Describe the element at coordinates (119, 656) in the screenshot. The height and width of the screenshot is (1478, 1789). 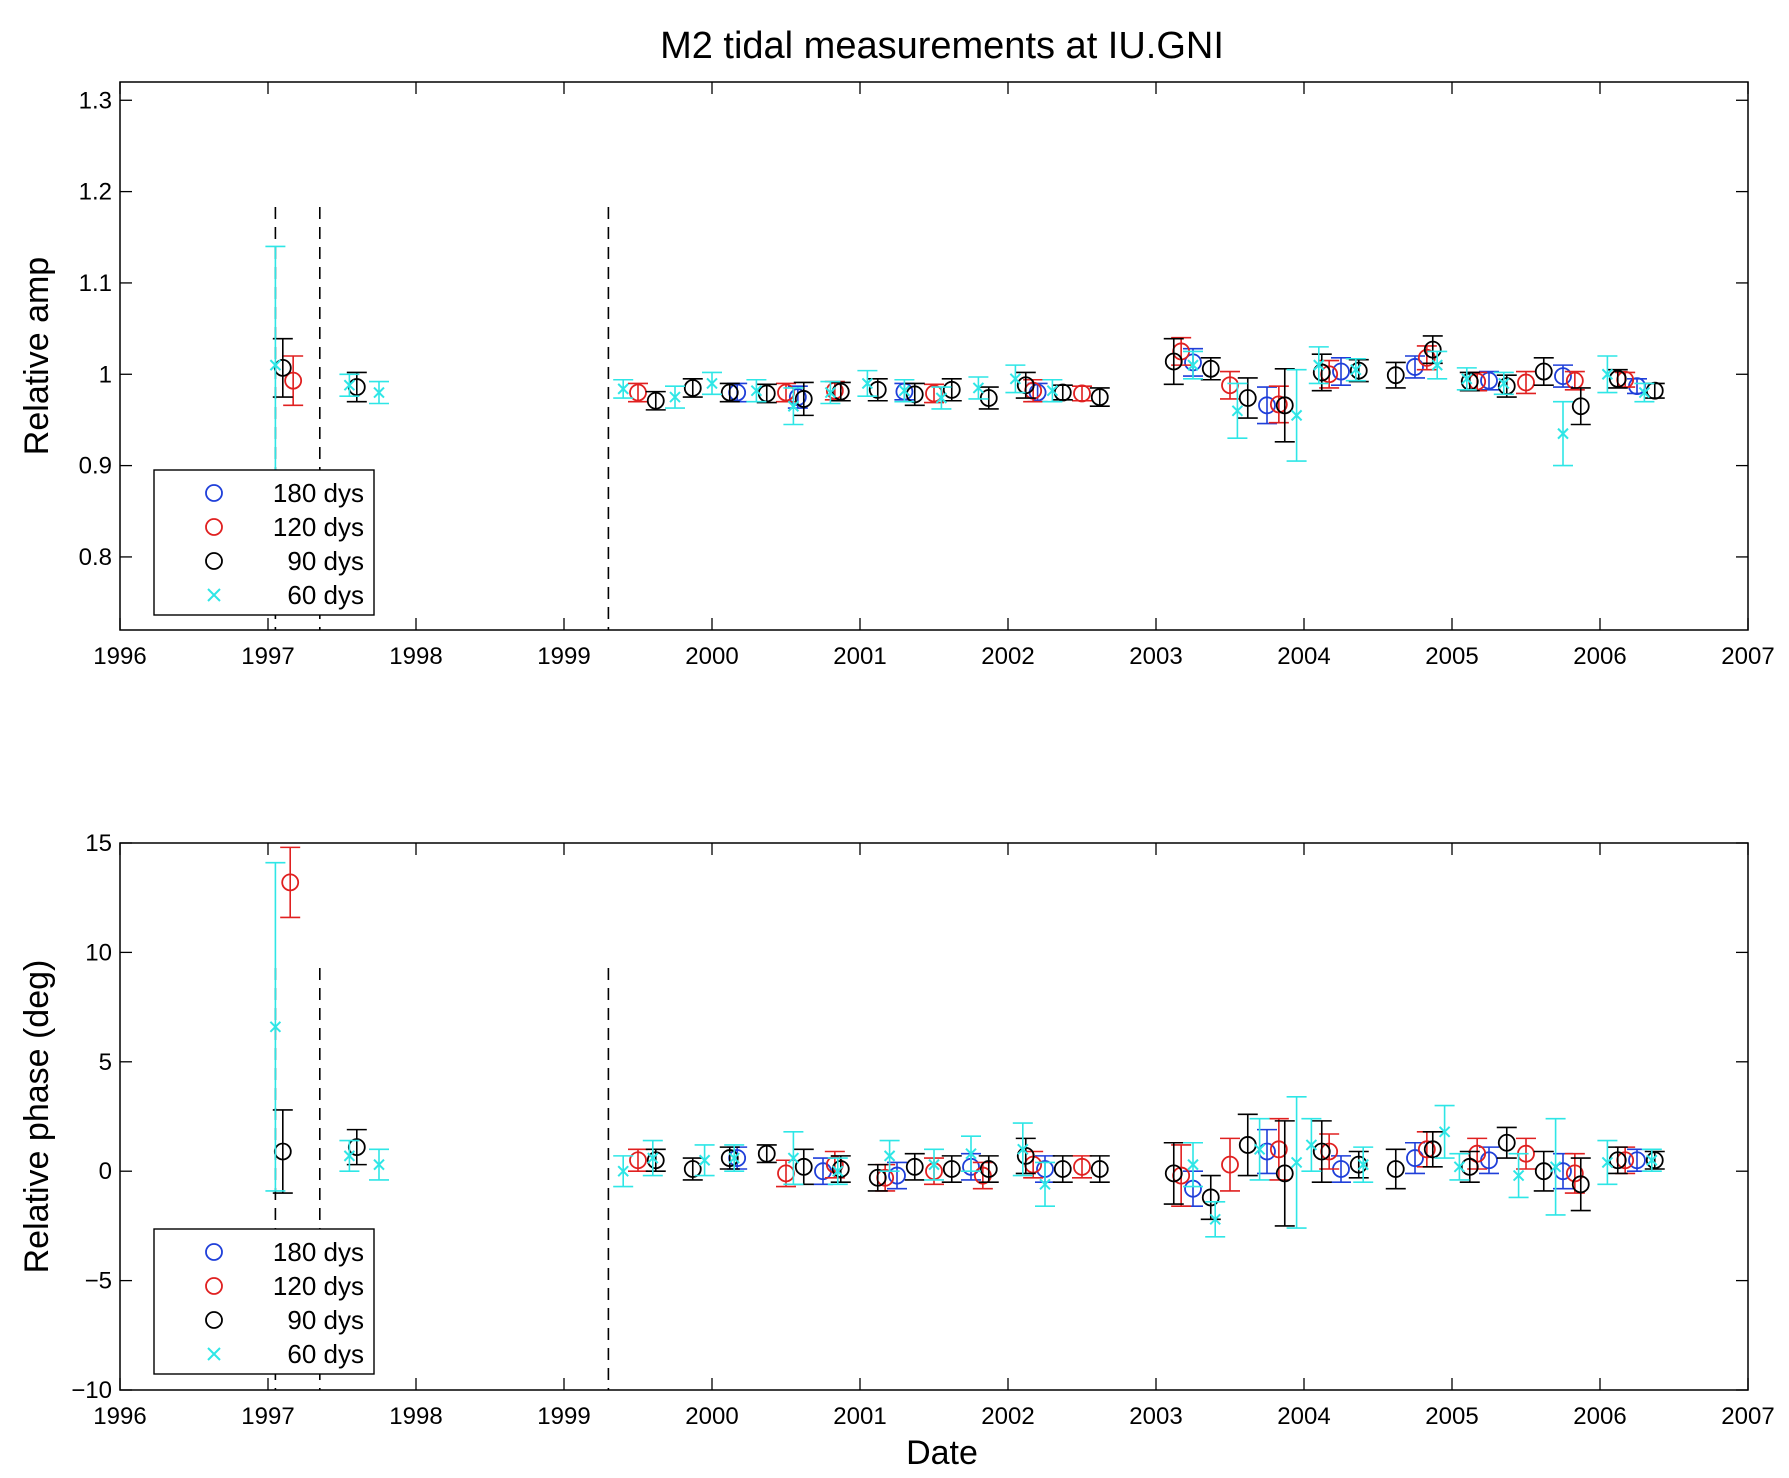
I see `x-tick-label: 1996` at that location.